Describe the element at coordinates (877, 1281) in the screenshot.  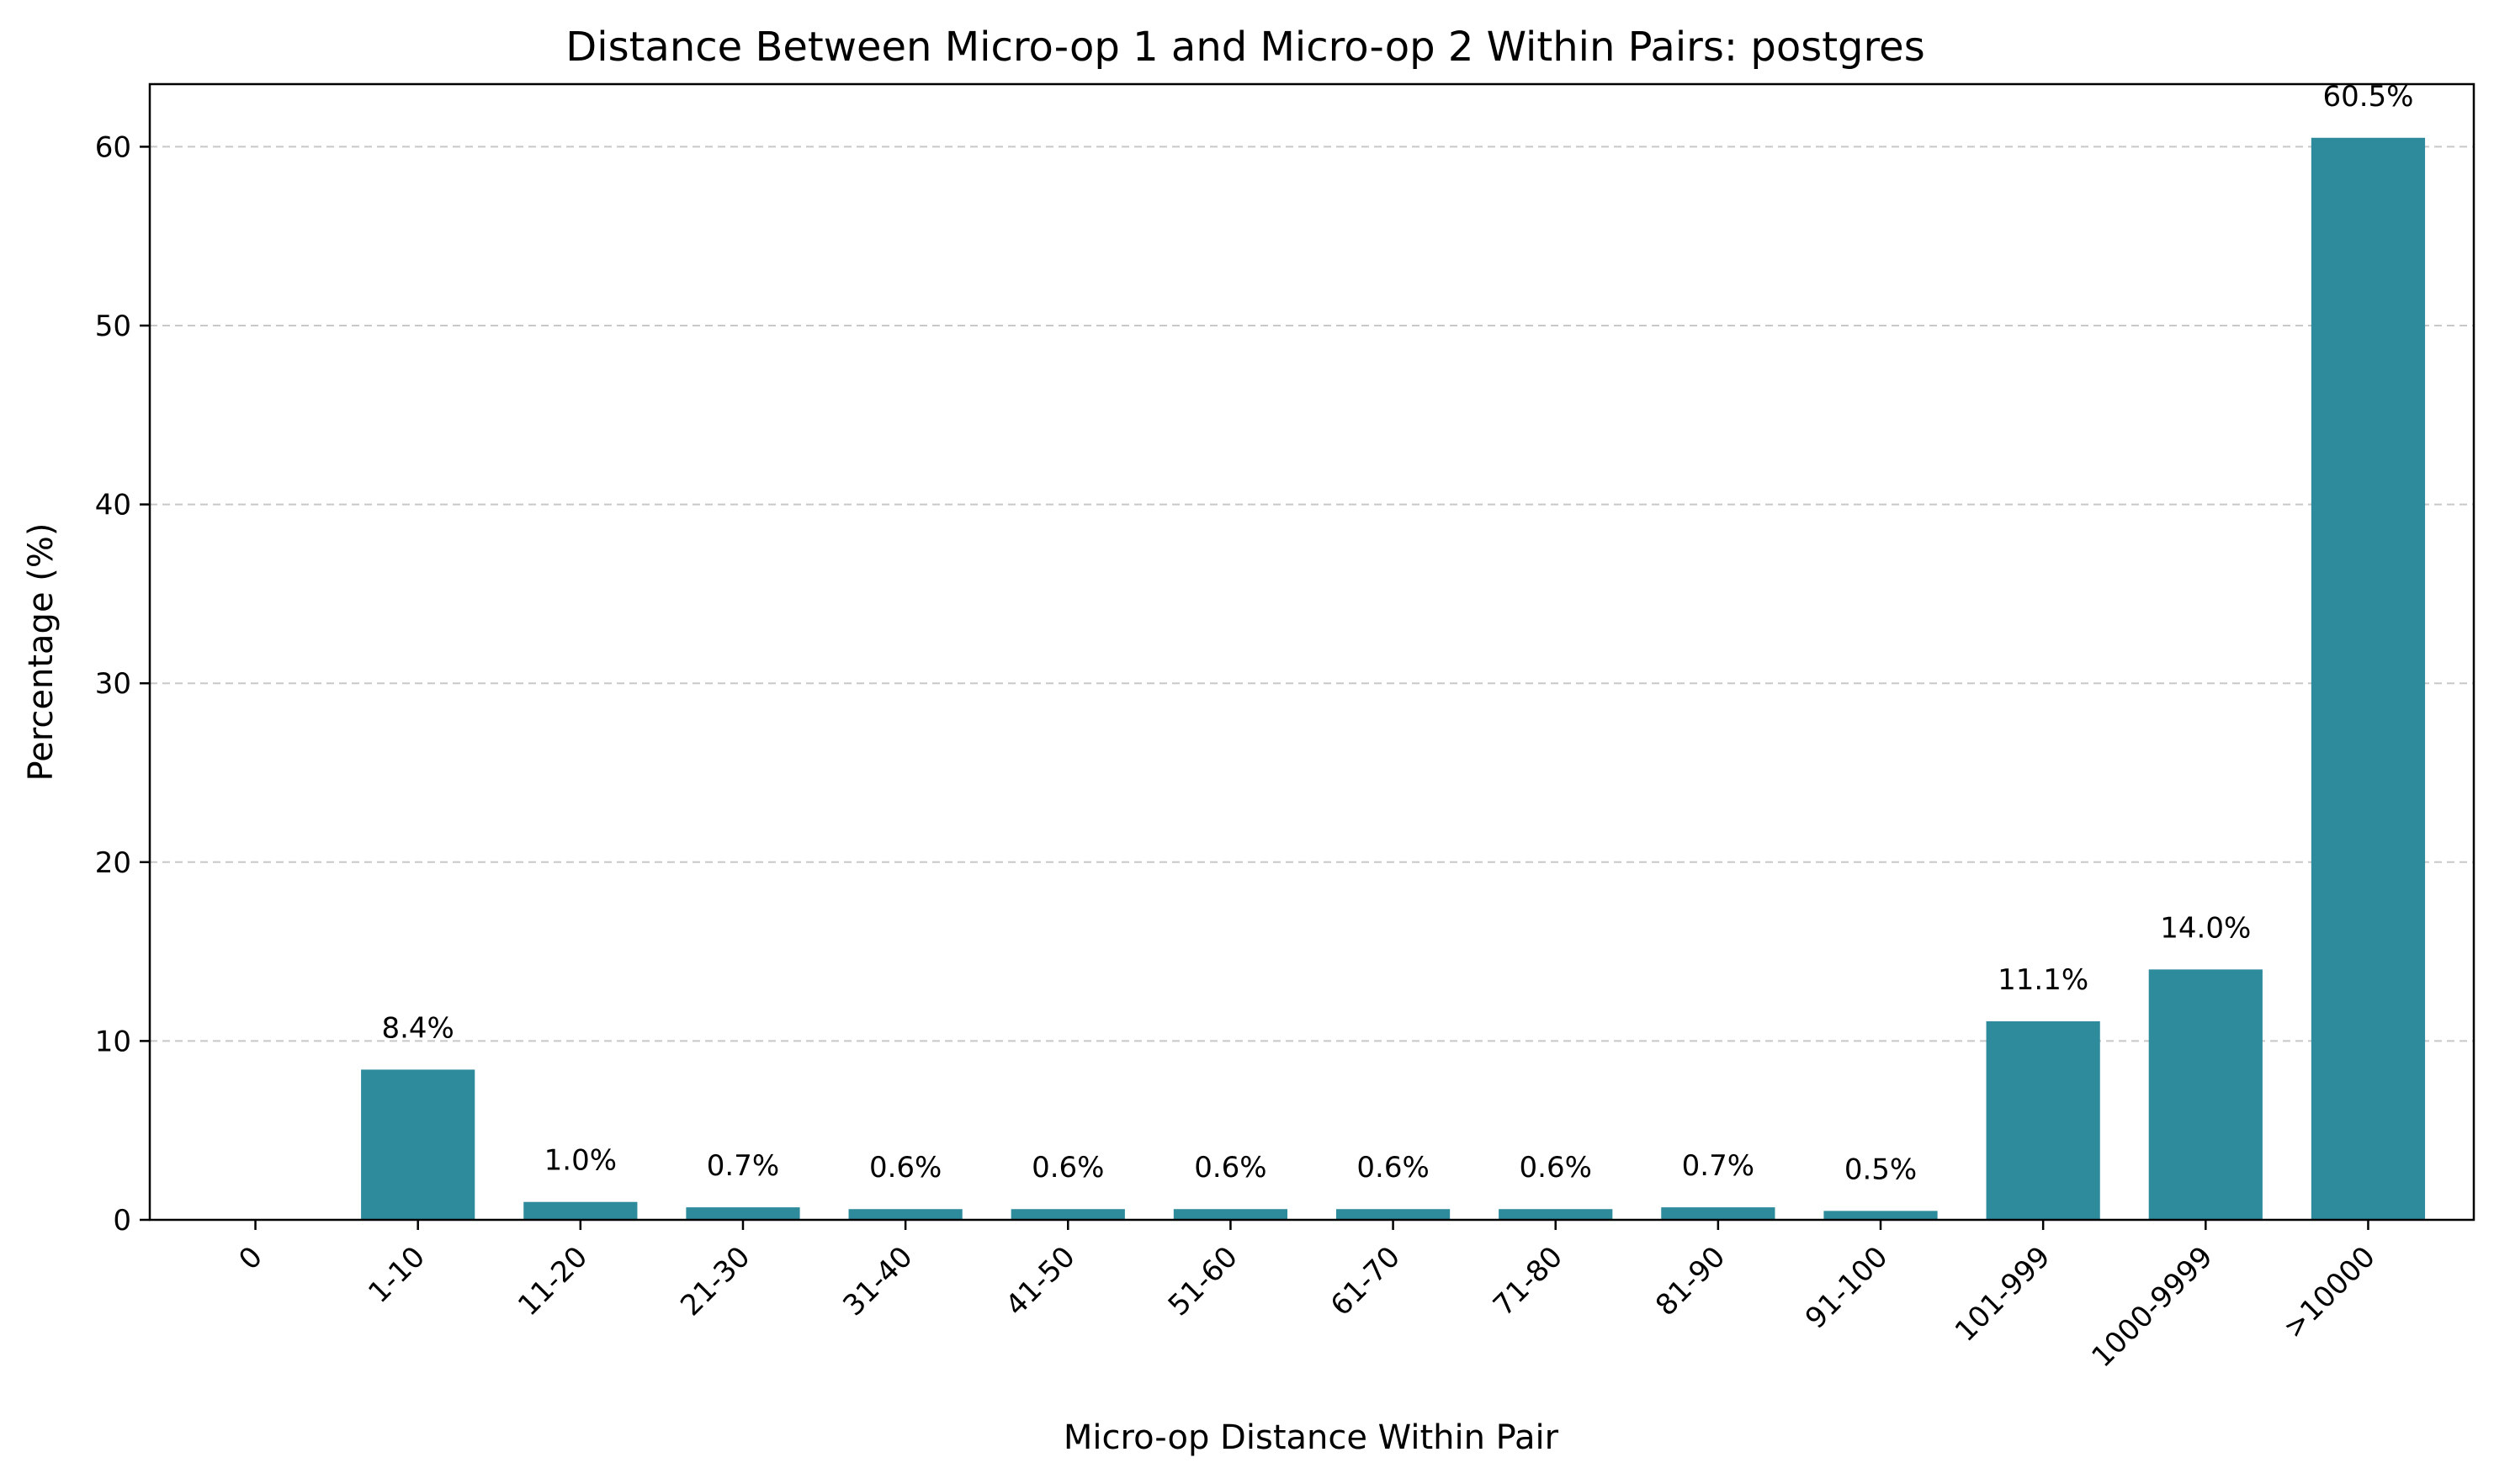
I see `x-tick-label: 31-40` at that location.